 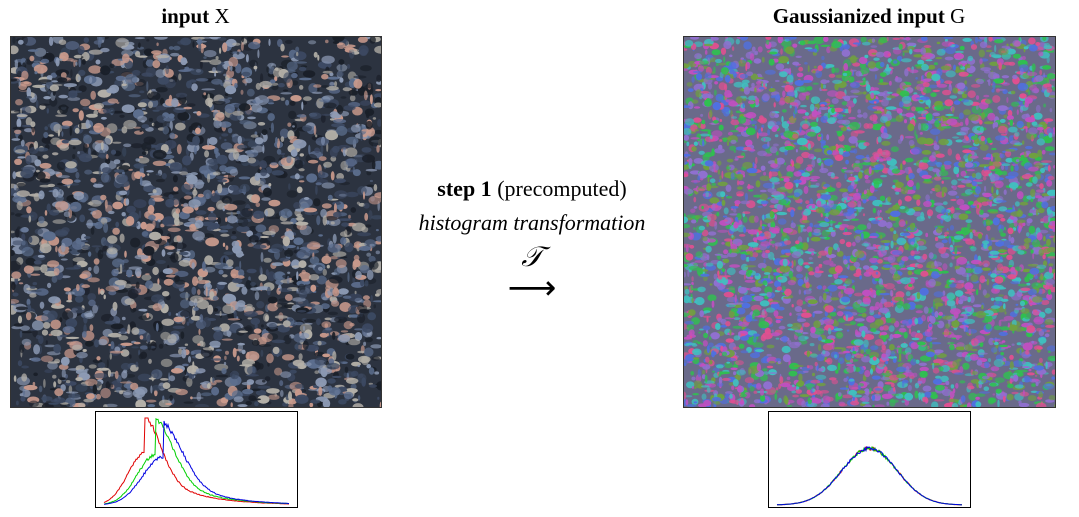 I want to click on step-number: step 1, so click(x=464, y=188).